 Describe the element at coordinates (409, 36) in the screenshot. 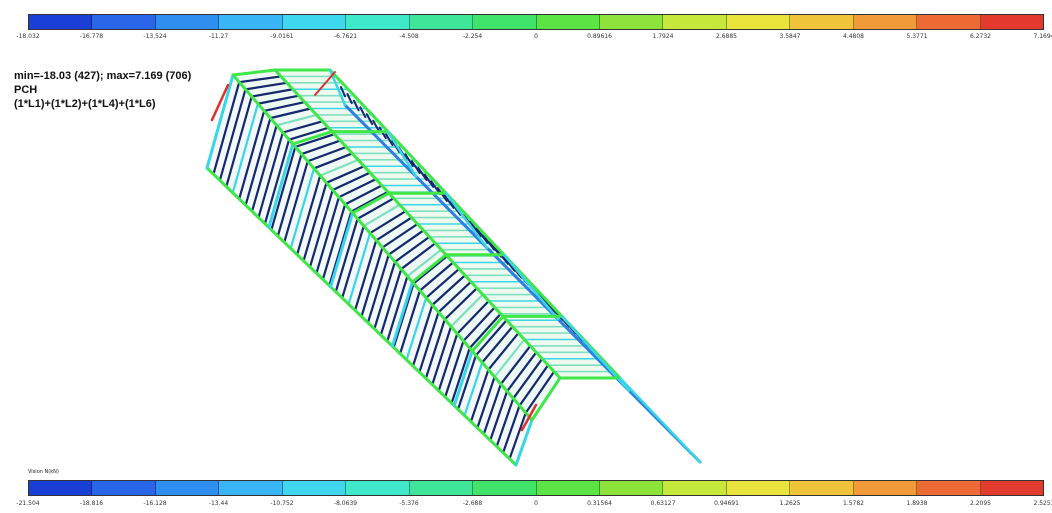

I see `legend-tick-label: -4.508` at that location.